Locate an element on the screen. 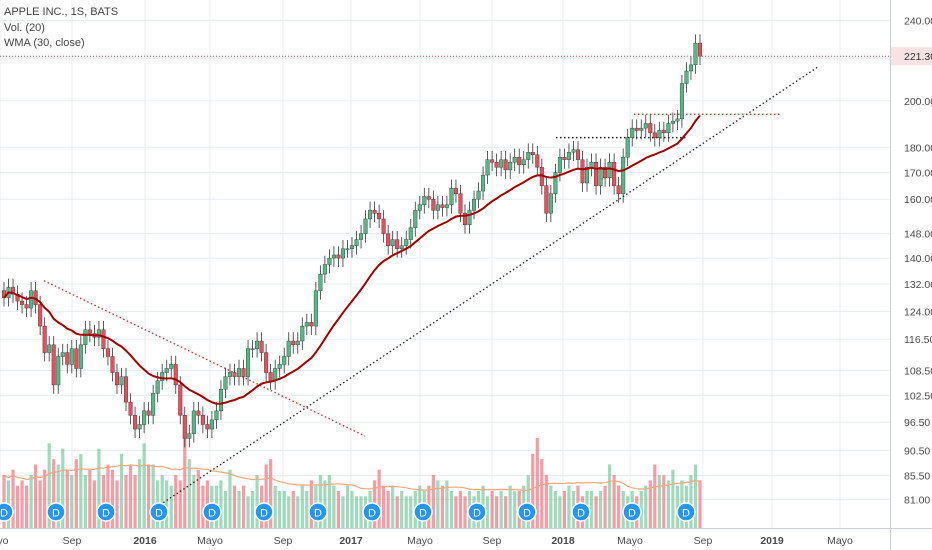 This screenshot has height=550, width=932. wma-indicator-label: WMA (30, close) is located at coordinates (44, 43).